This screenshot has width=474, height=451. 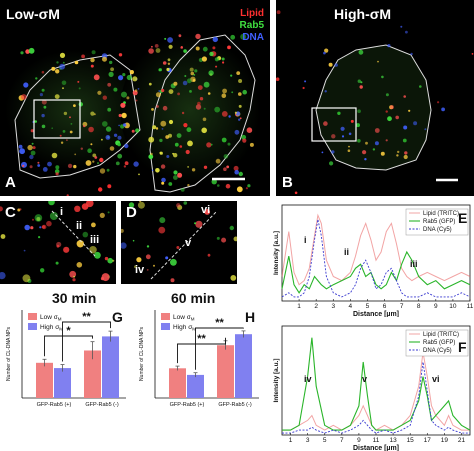 I want to click on legend-swatch, so click(x=32, y=316).